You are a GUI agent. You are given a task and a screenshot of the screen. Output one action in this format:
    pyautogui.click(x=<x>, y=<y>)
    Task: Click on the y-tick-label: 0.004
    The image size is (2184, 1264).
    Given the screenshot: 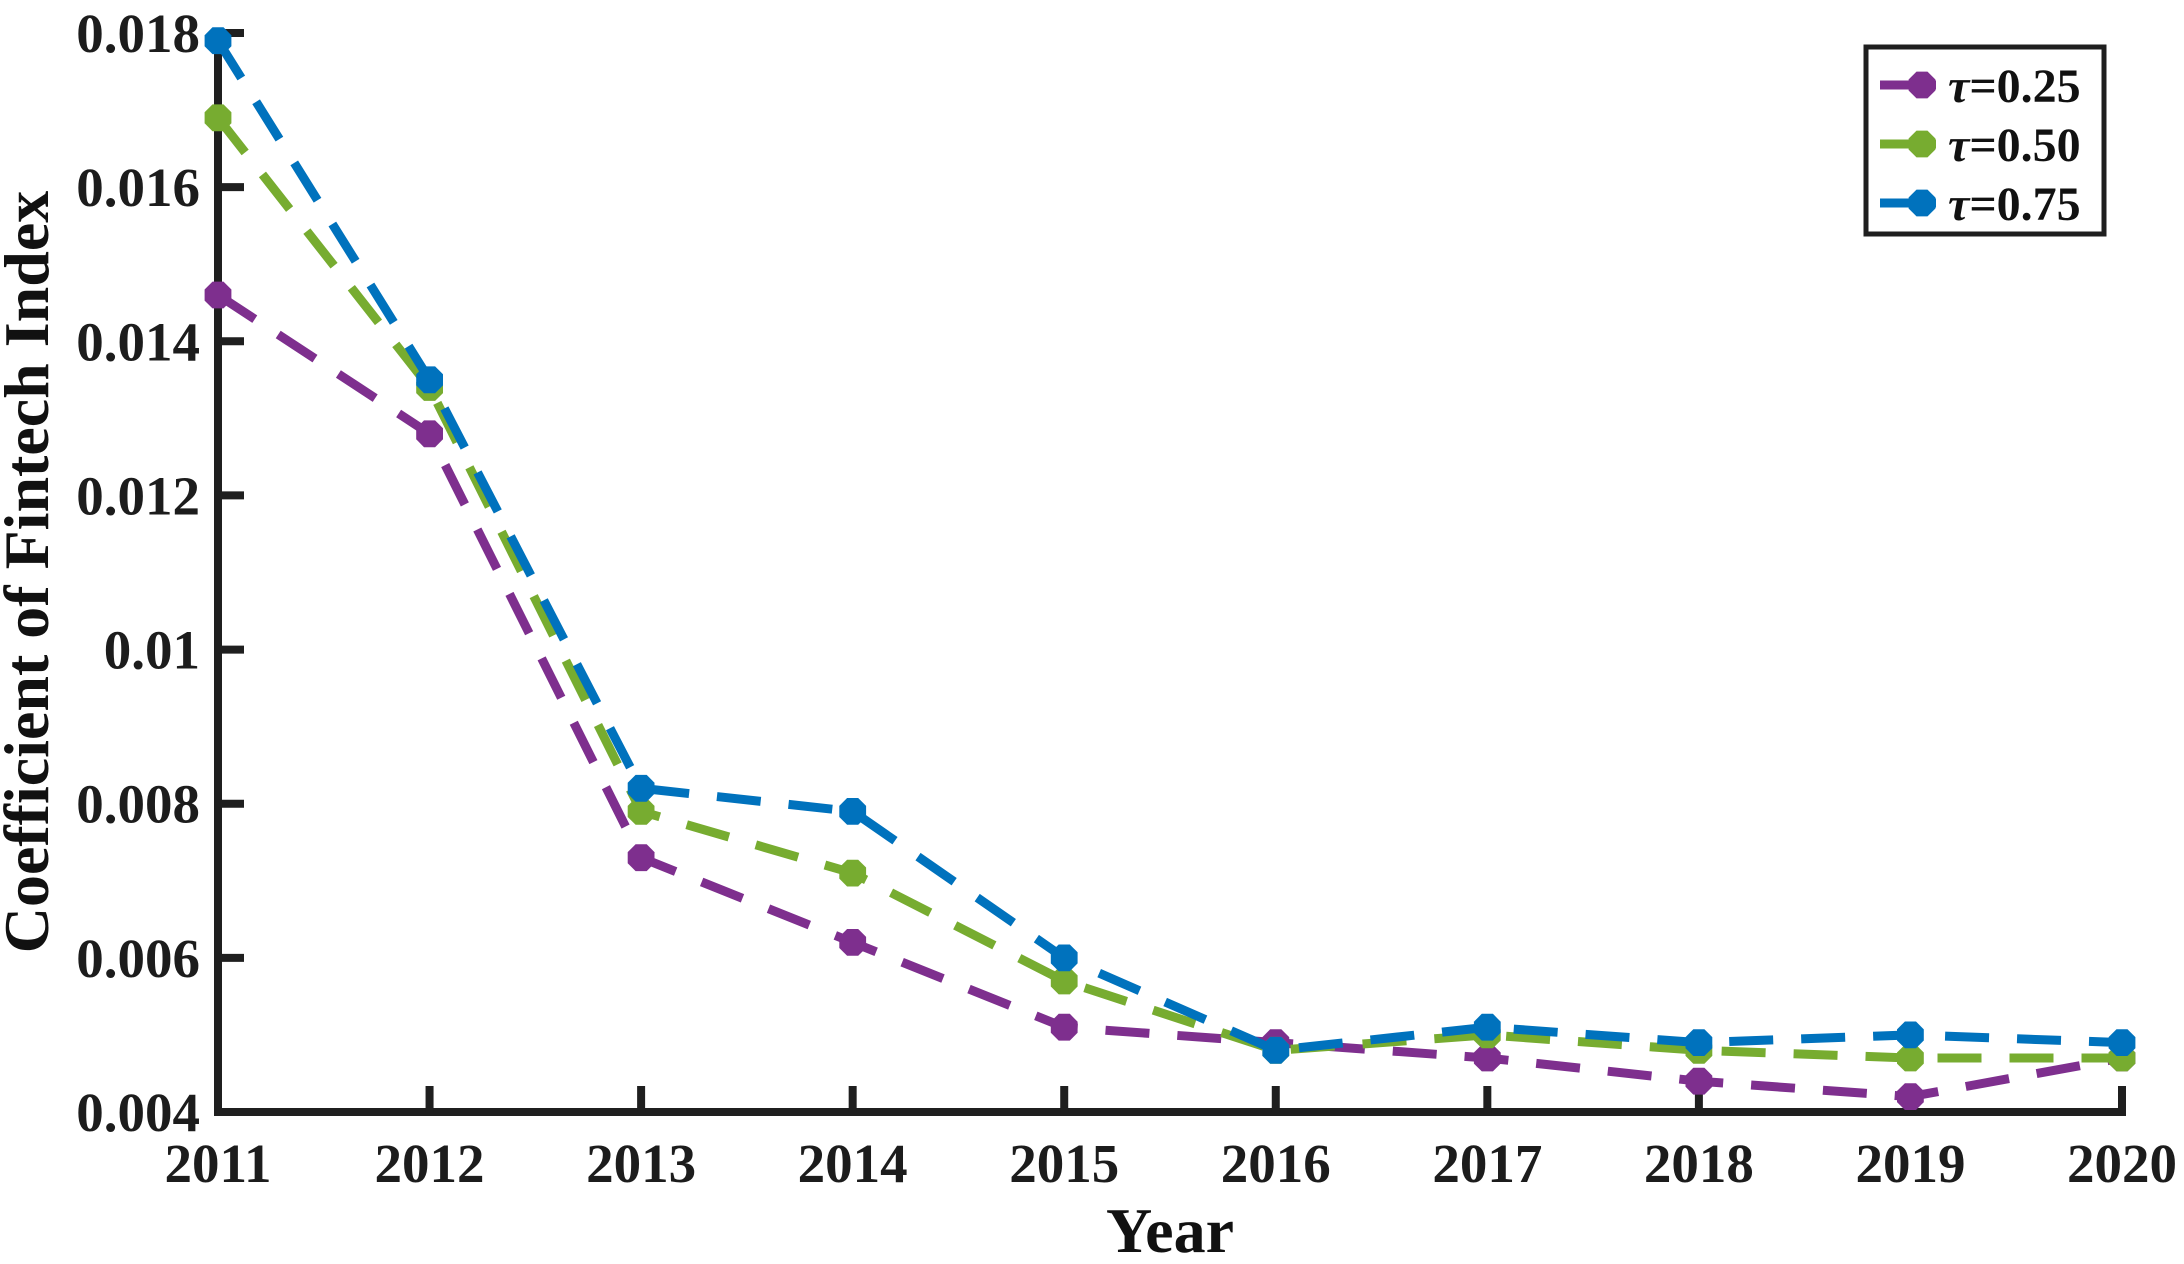 What is the action you would take?
    pyautogui.click(x=138, y=1112)
    